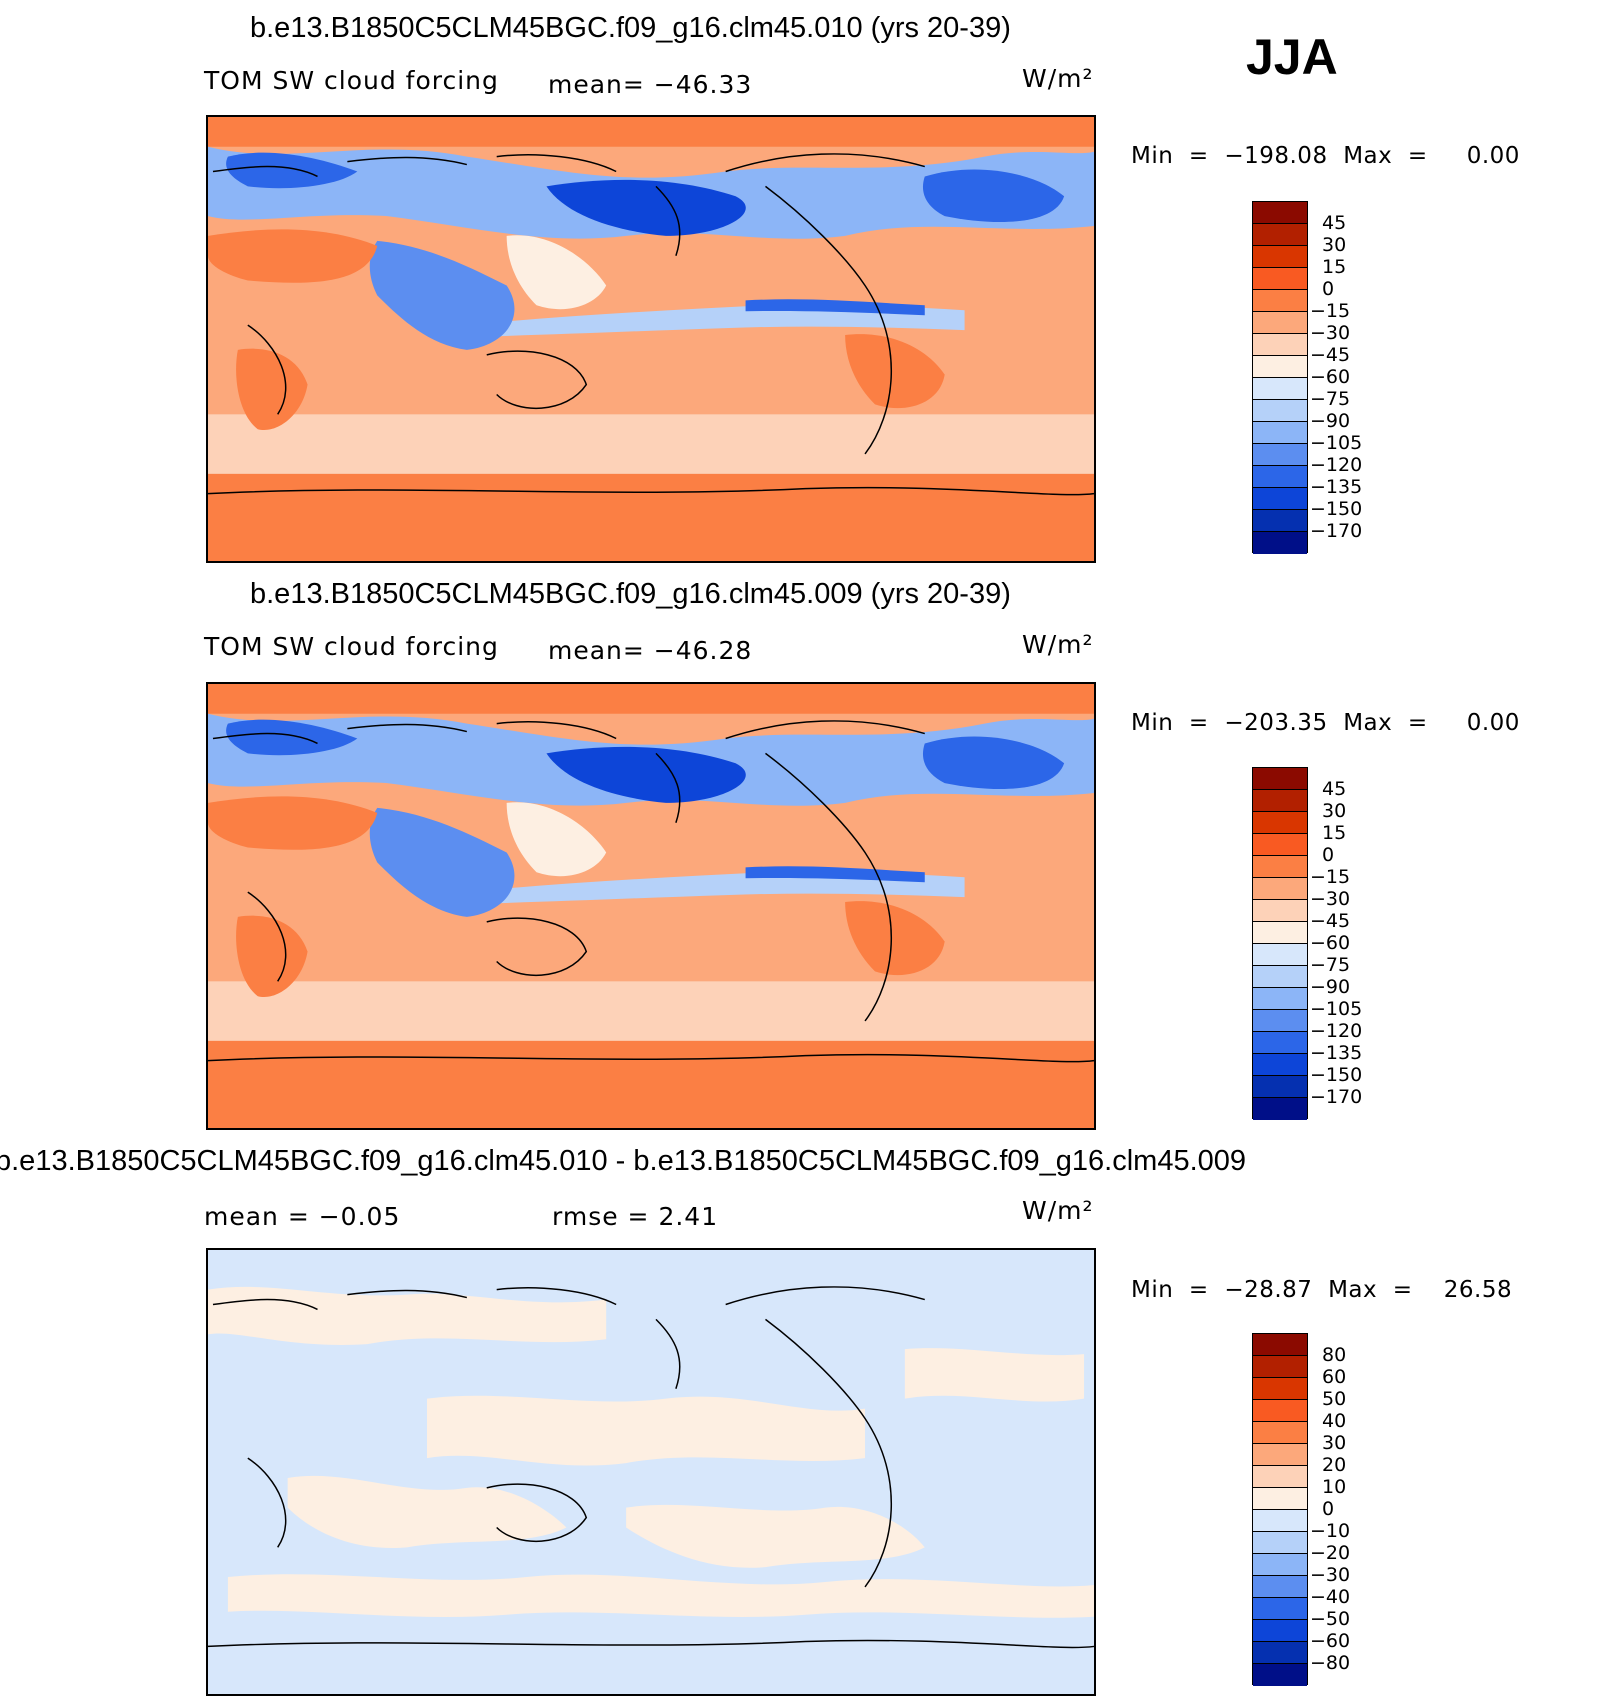 The image size is (1599, 1697). Describe the element at coordinates (1330, 1597) in the screenshot. I see `colorbar-tick-label: −40` at that location.